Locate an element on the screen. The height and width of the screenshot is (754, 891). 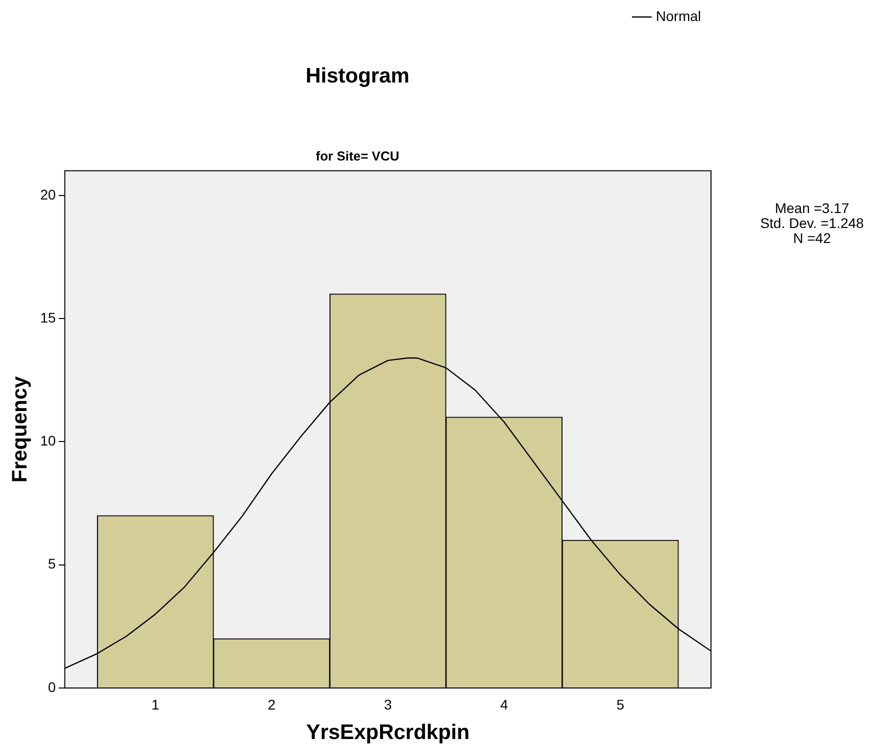
y-tick-label: 15 is located at coordinates (48, 317).